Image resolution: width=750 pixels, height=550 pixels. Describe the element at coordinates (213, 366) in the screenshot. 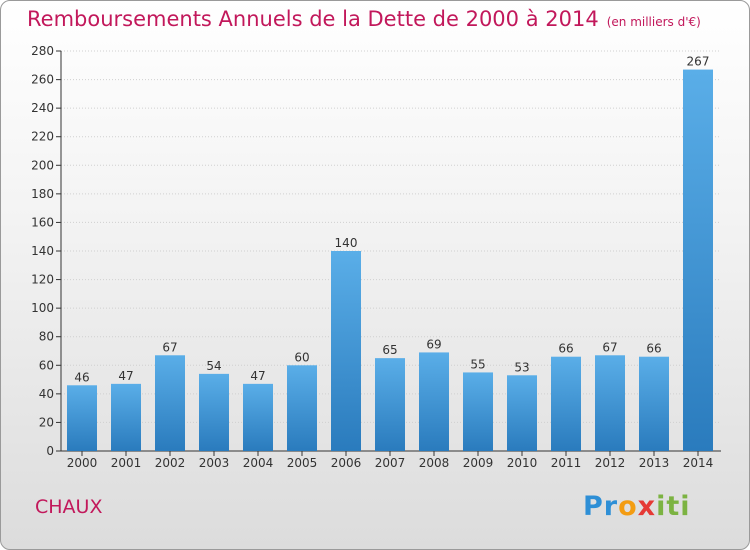

I see `data-label: 54` at that location.